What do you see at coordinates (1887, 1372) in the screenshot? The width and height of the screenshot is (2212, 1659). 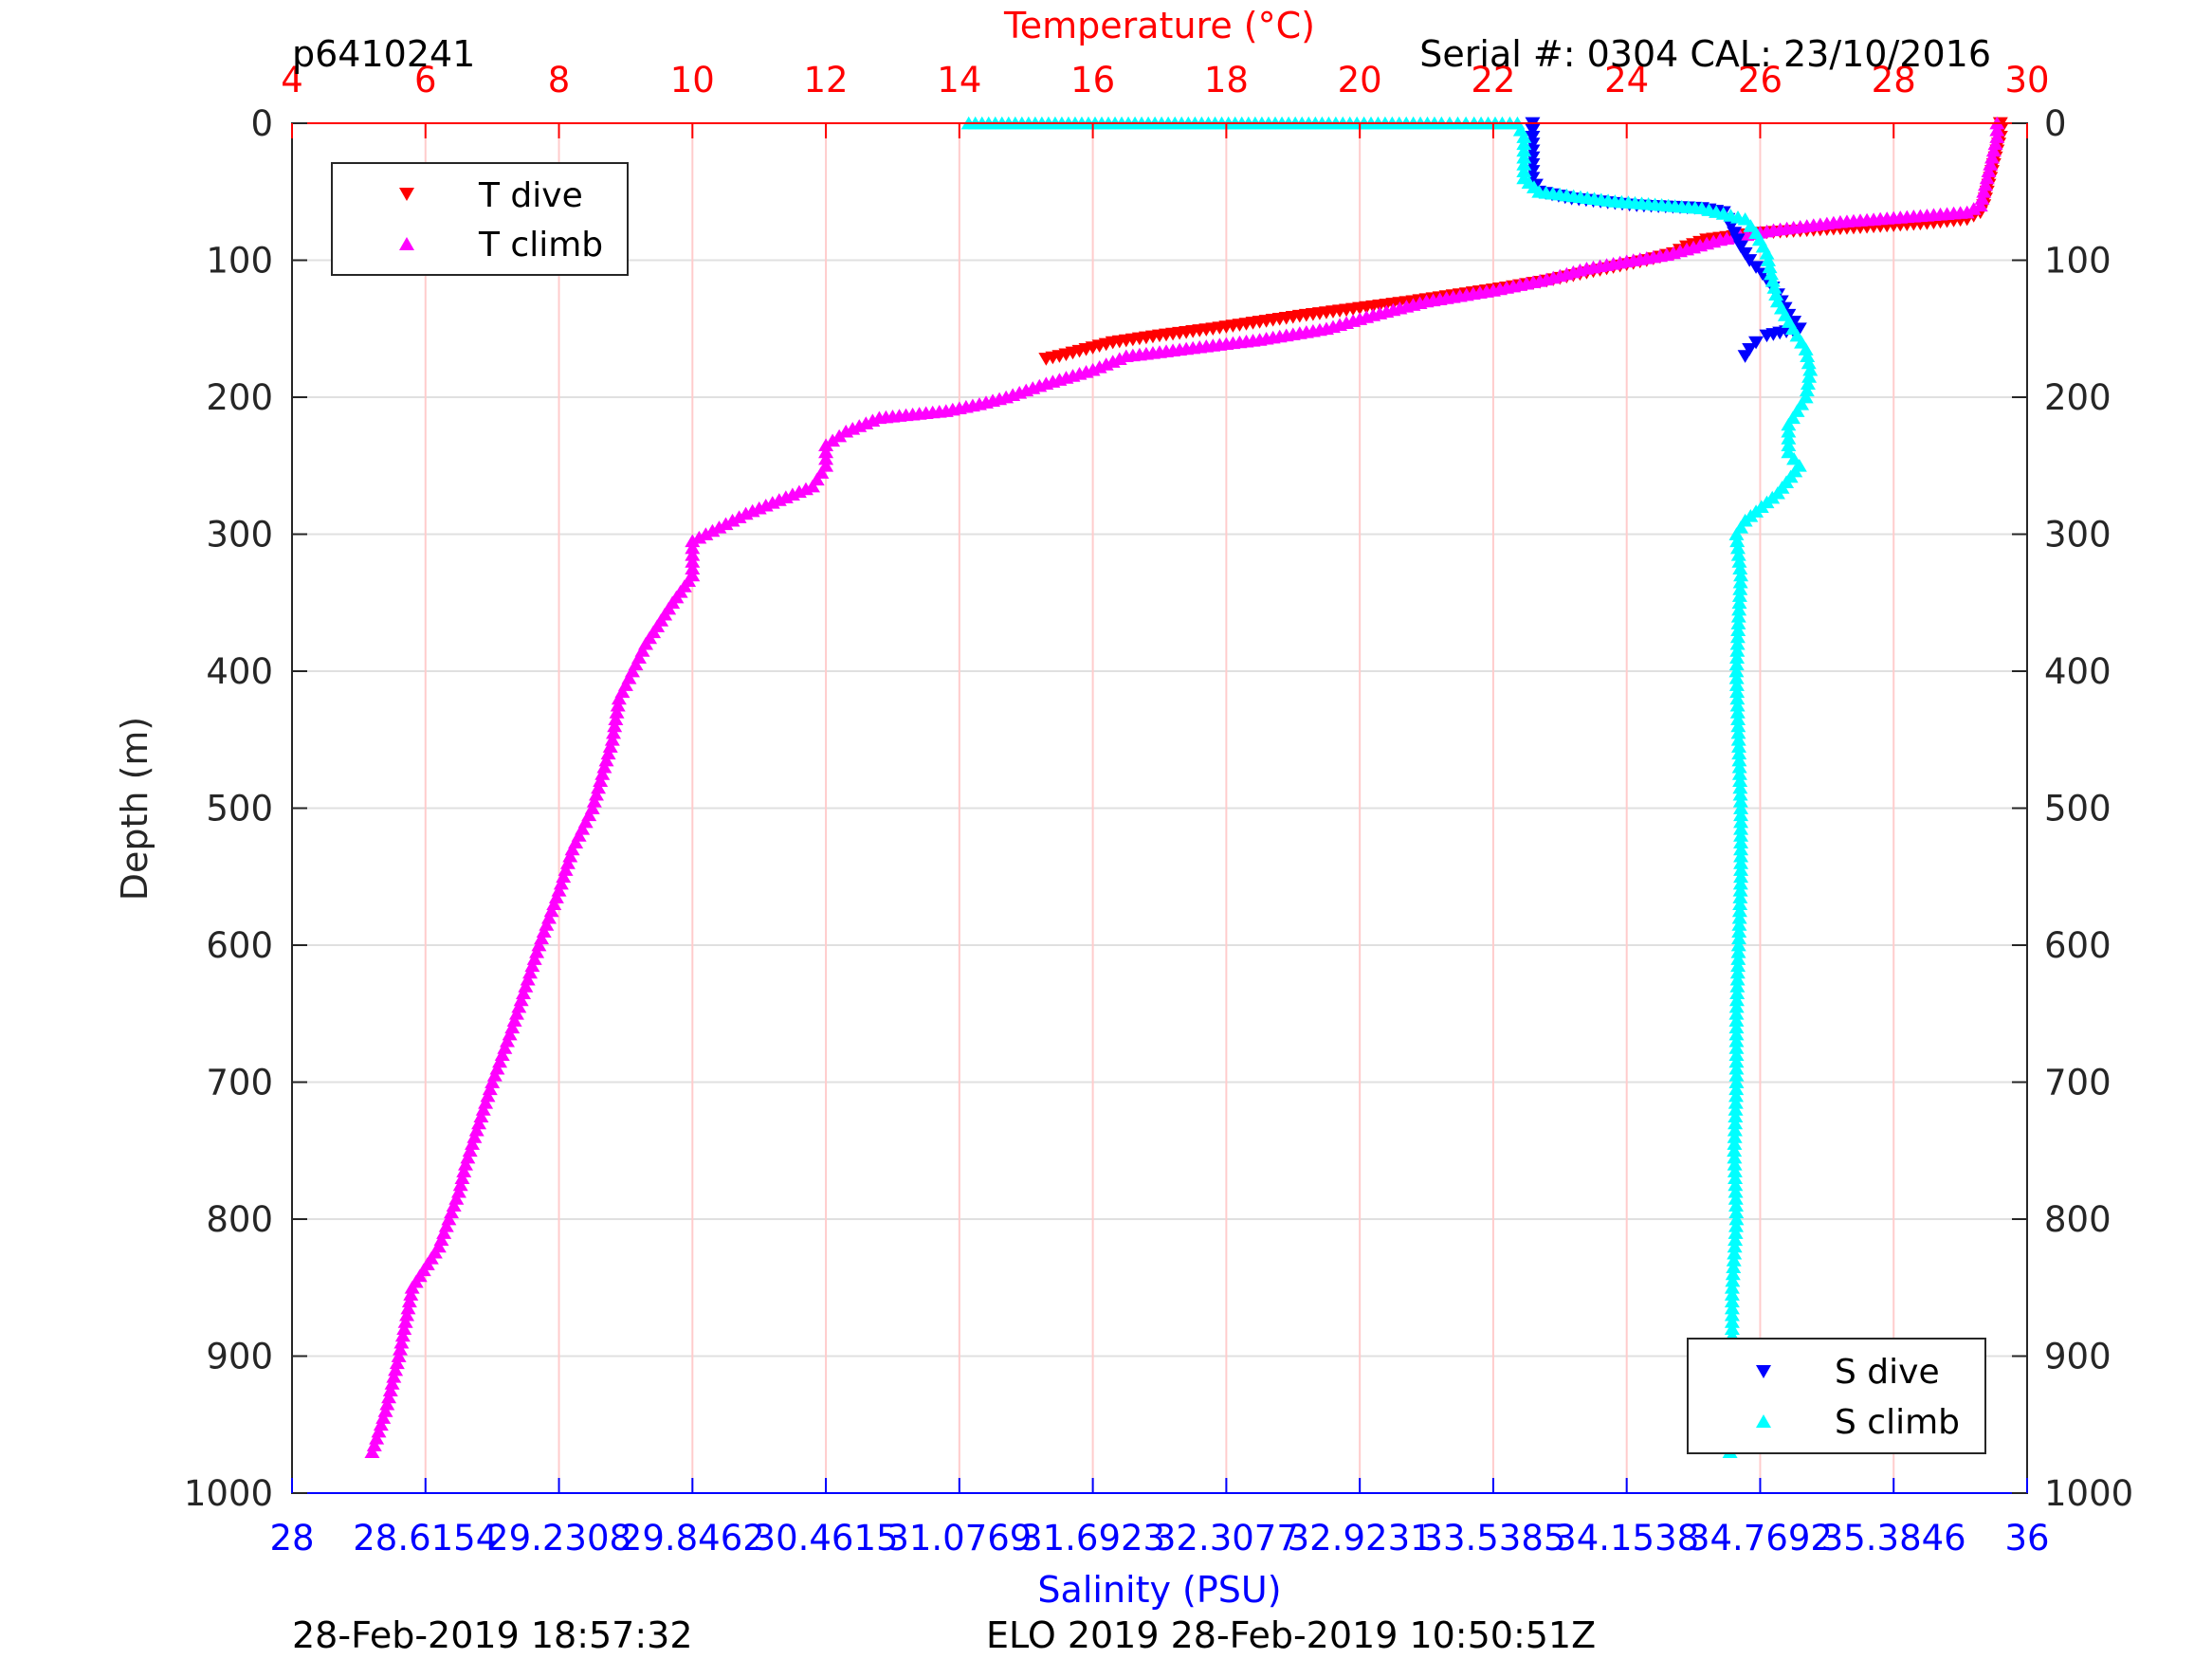 I see `legend-label-s-dive: S dive` at bounding box center [1887, 1372].